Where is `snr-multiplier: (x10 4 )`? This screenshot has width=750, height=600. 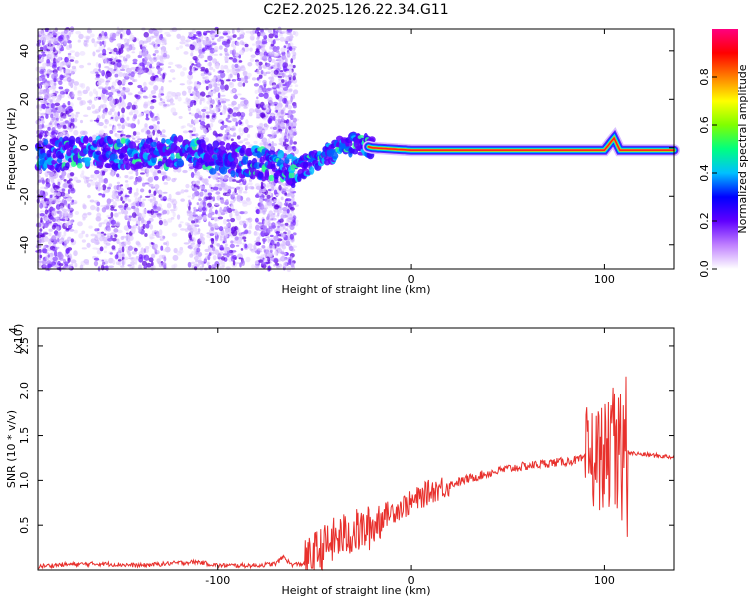
snr-multiplier: (x10 4 ) is located at coordinates (16, 339).